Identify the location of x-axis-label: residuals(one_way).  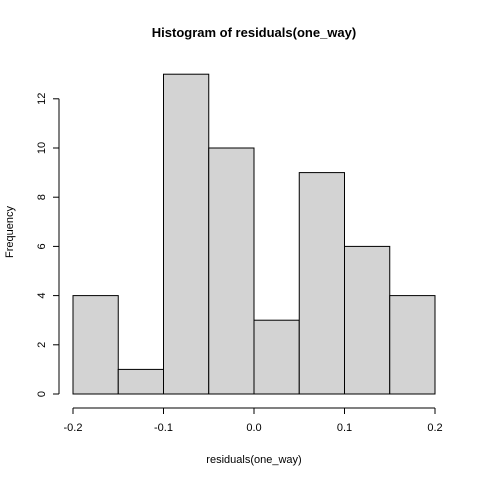
(253, 460).